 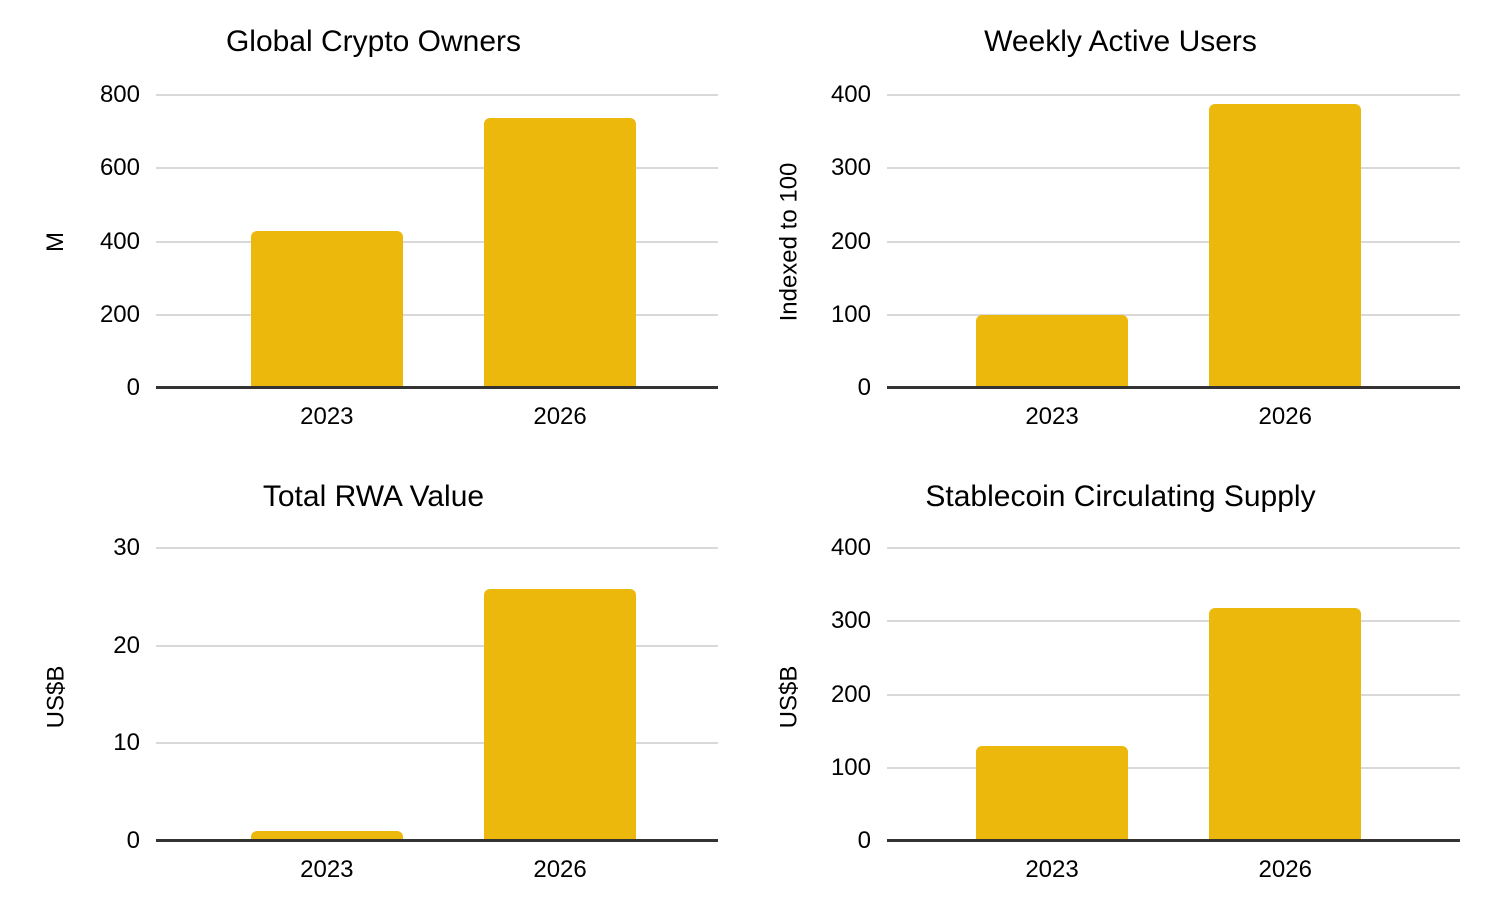 I want to click on chart-title: Stablecoin Circulating Supply, so click(x=1120, y=496).